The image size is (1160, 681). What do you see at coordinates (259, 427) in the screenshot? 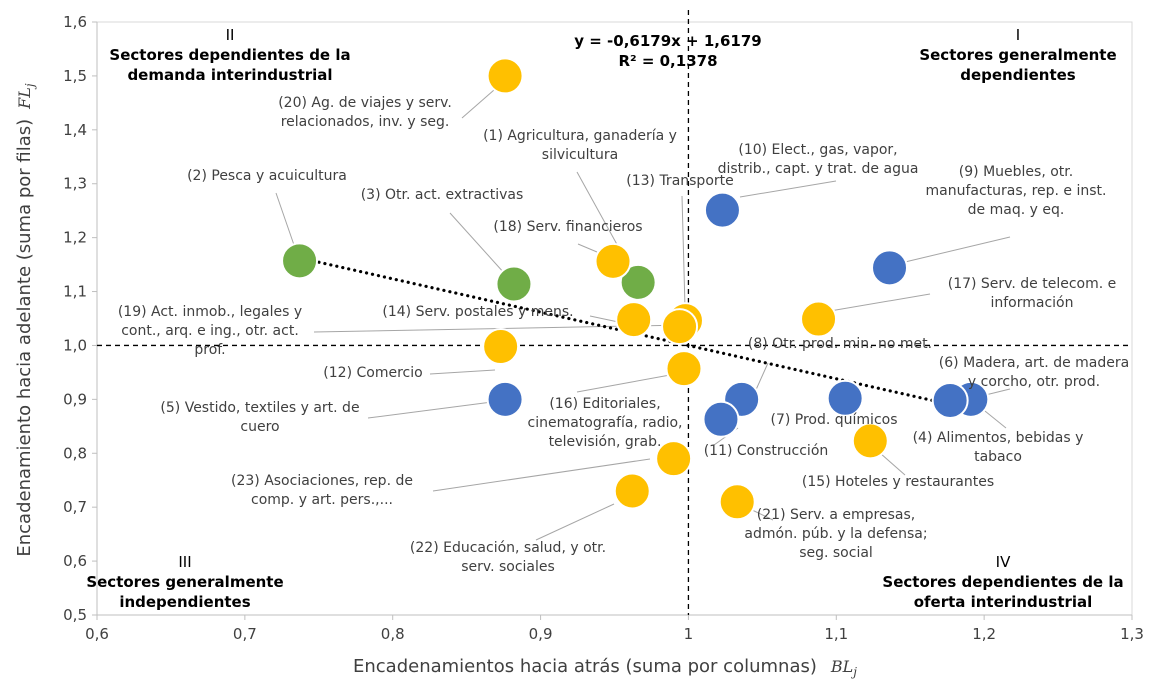
I see `point-label-line: cuero` at bounding box center [259, 427].